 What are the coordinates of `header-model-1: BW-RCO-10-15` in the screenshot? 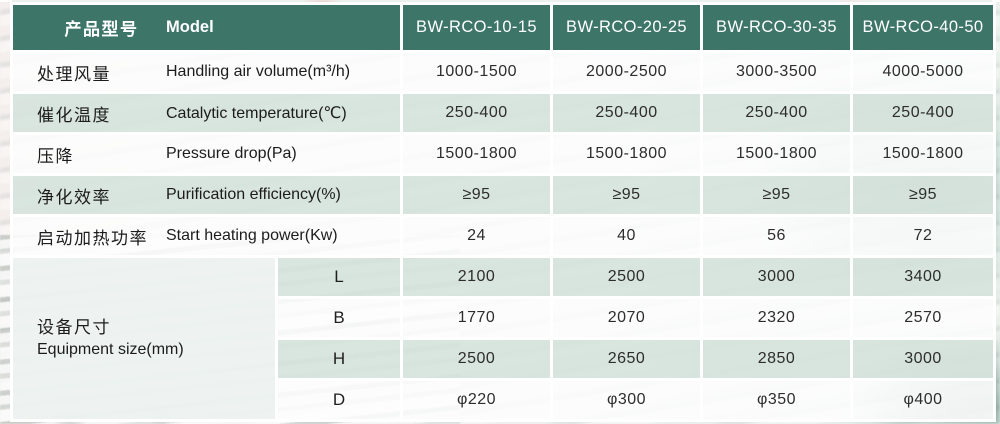 It's located at (477, 27).